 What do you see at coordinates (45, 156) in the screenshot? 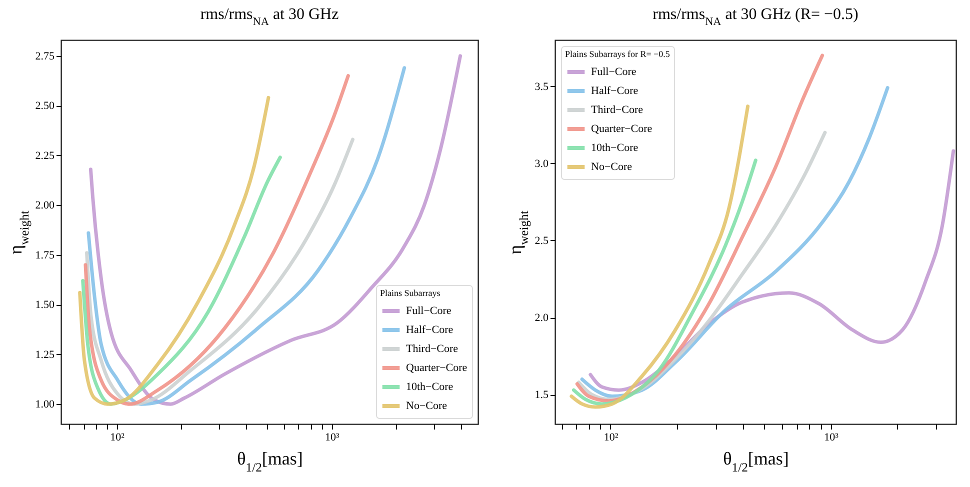
I see `y-tick-label: 2.25` at bounding box center [45, 156].